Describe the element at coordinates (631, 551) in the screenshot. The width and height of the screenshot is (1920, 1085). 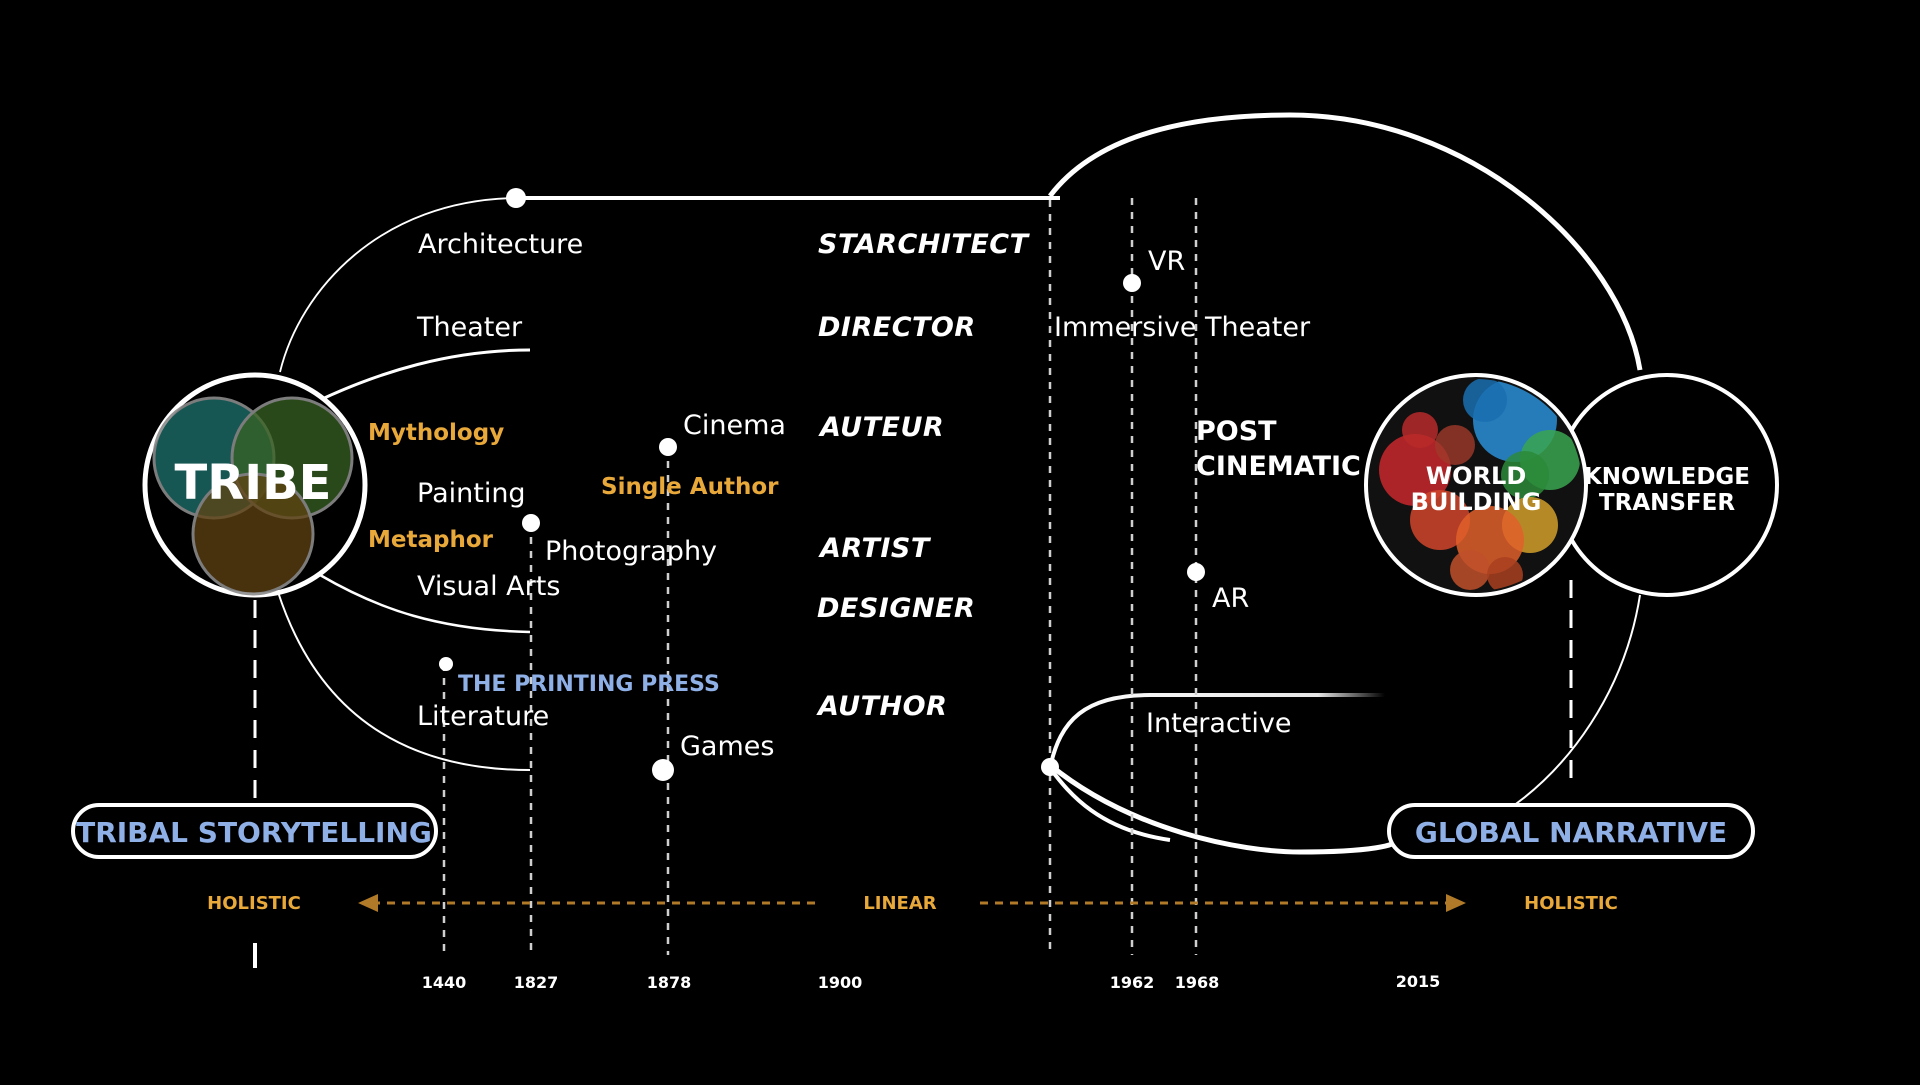
I see `label-photography: Photography` at that location.